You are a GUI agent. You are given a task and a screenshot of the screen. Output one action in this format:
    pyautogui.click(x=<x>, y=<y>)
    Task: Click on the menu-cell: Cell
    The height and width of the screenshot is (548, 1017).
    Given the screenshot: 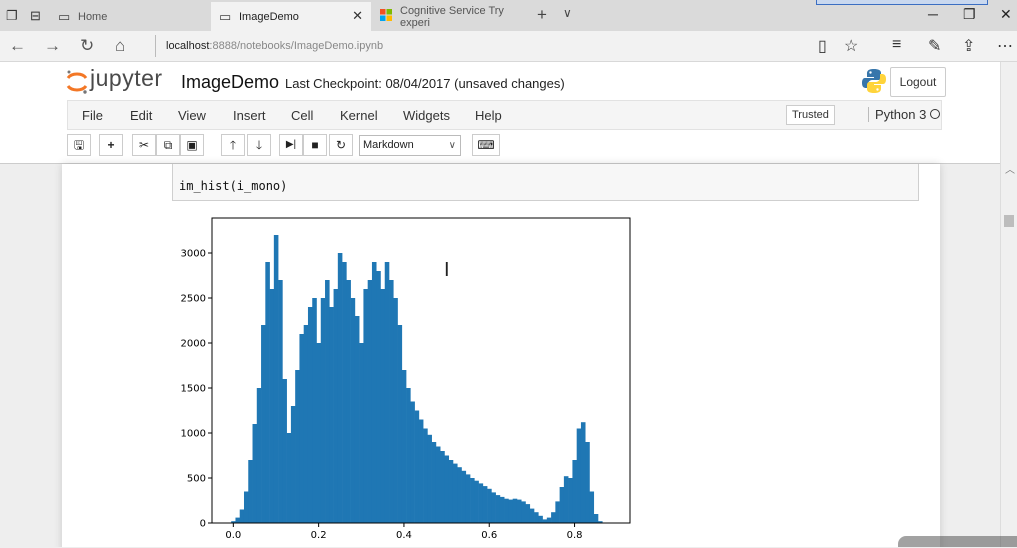 What is the action you would take?
    pyautogui.click(x=302, y=115)
    